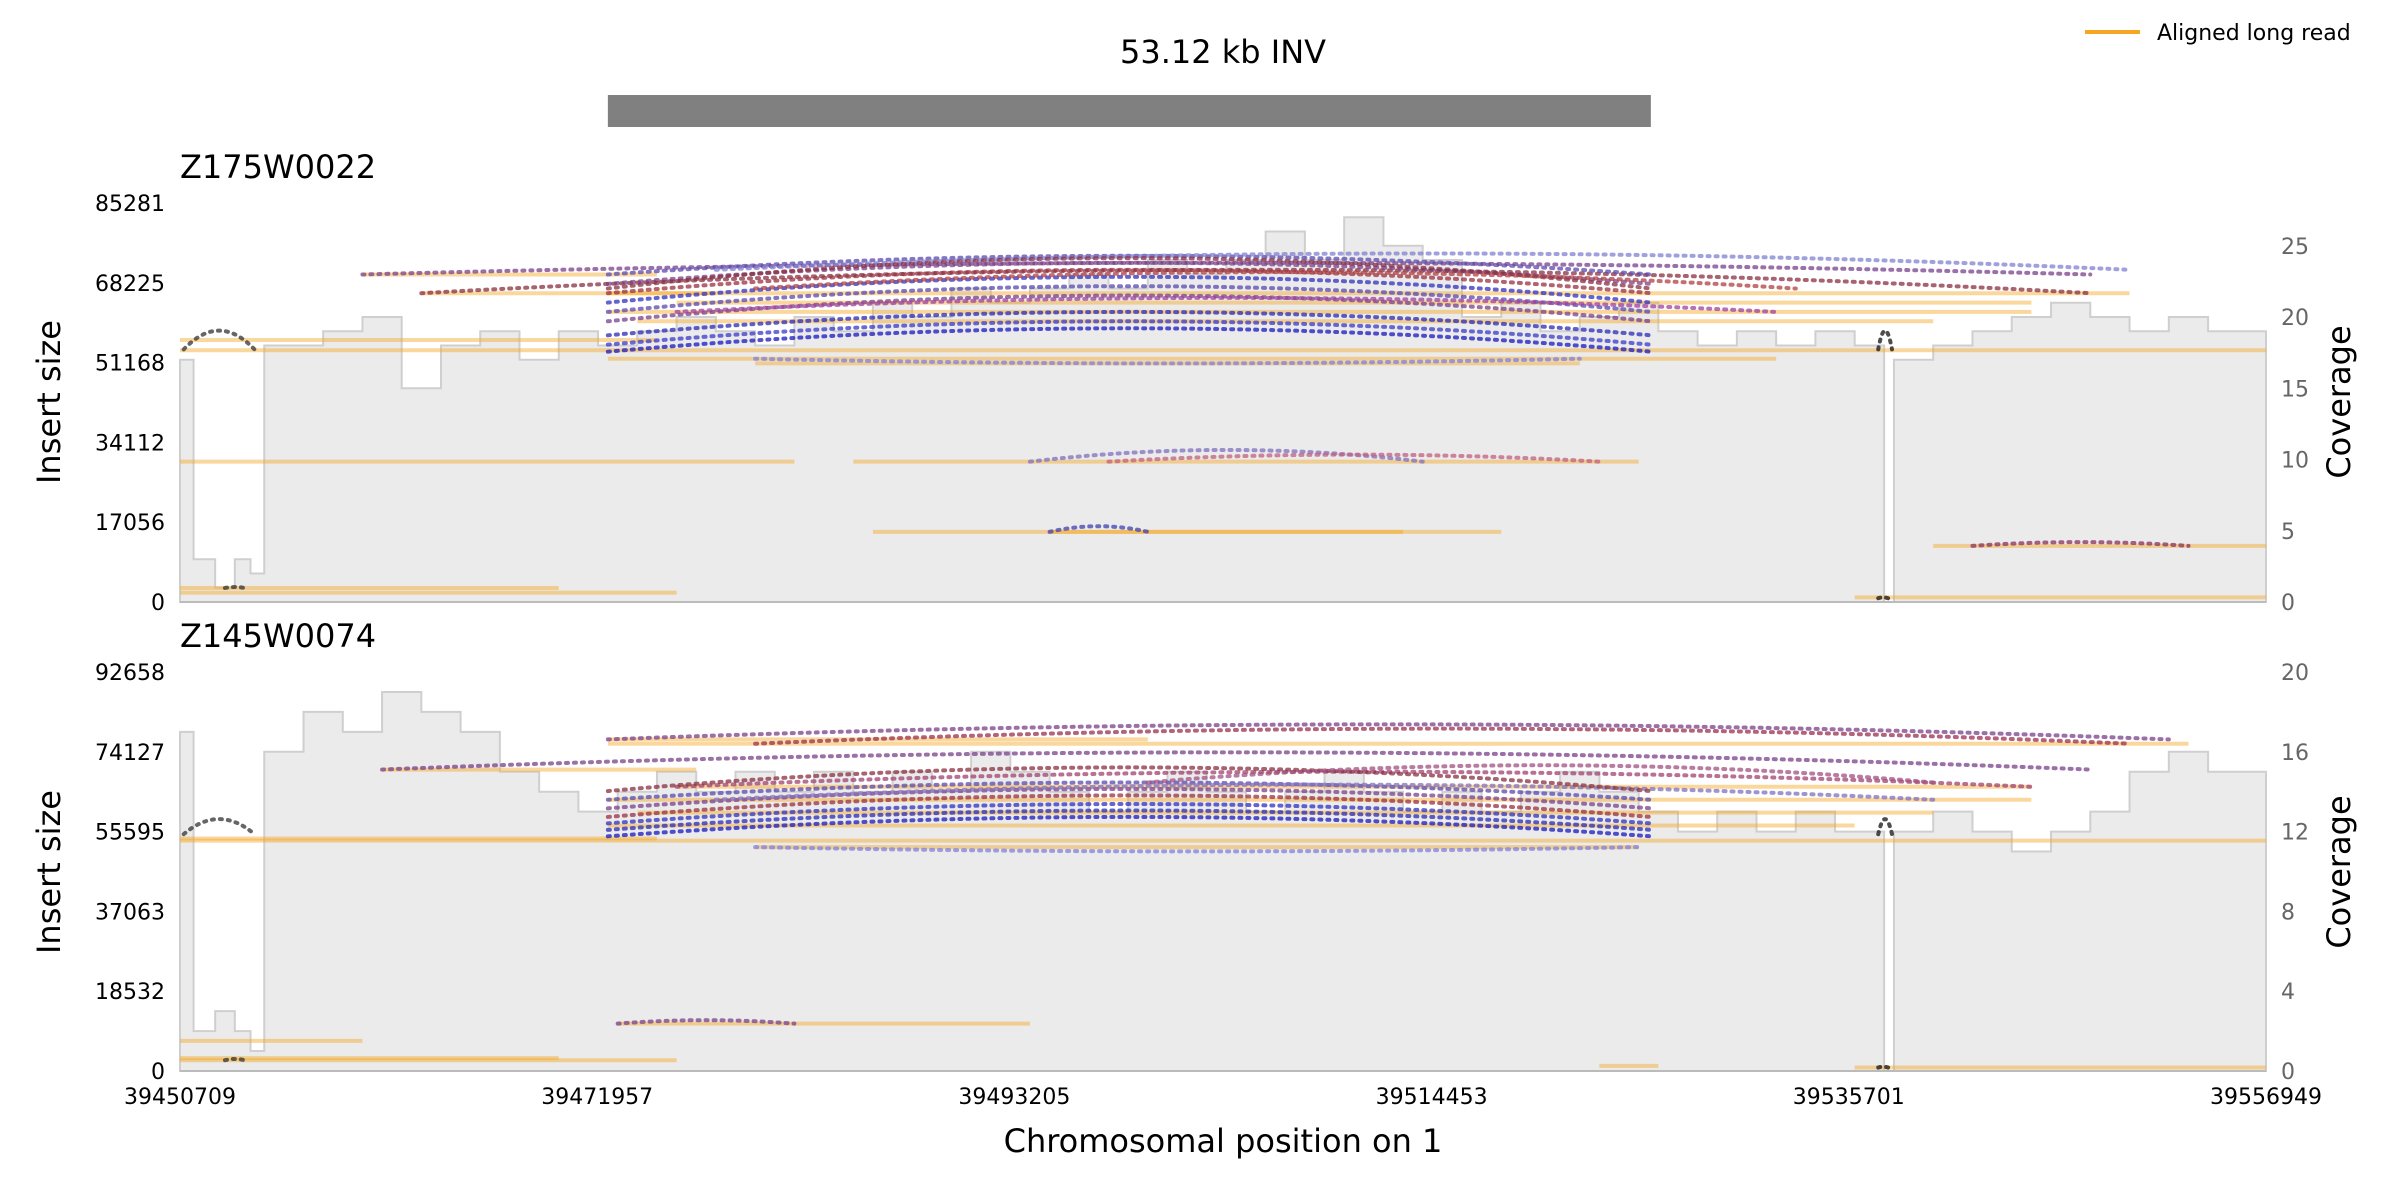  I want to click on coverage-tick-label: 12, so click(2295, 833).